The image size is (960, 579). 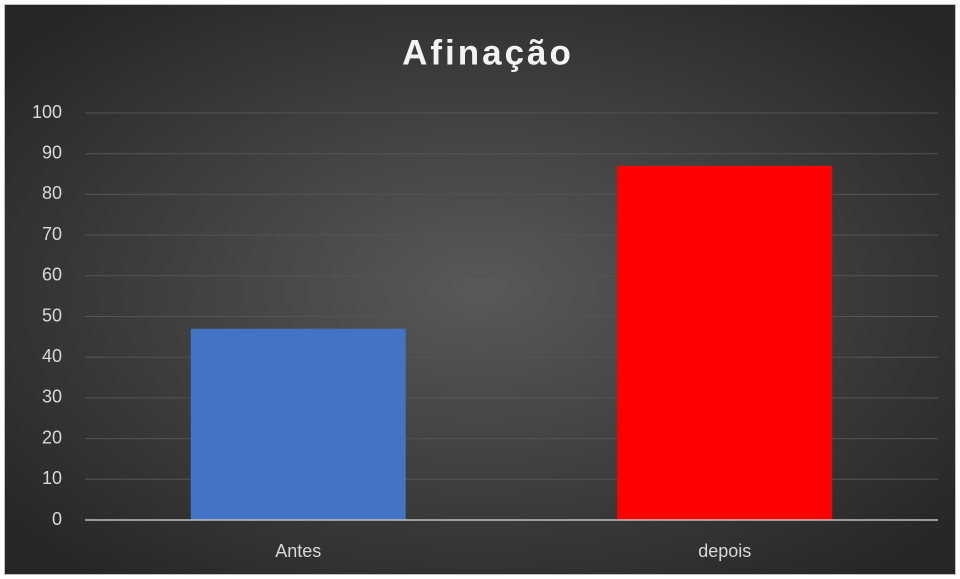 What do you see at coordinates (52, 437) in the screenshot?
I see `y-tick-label: 20` at bounding box center [52, 437].